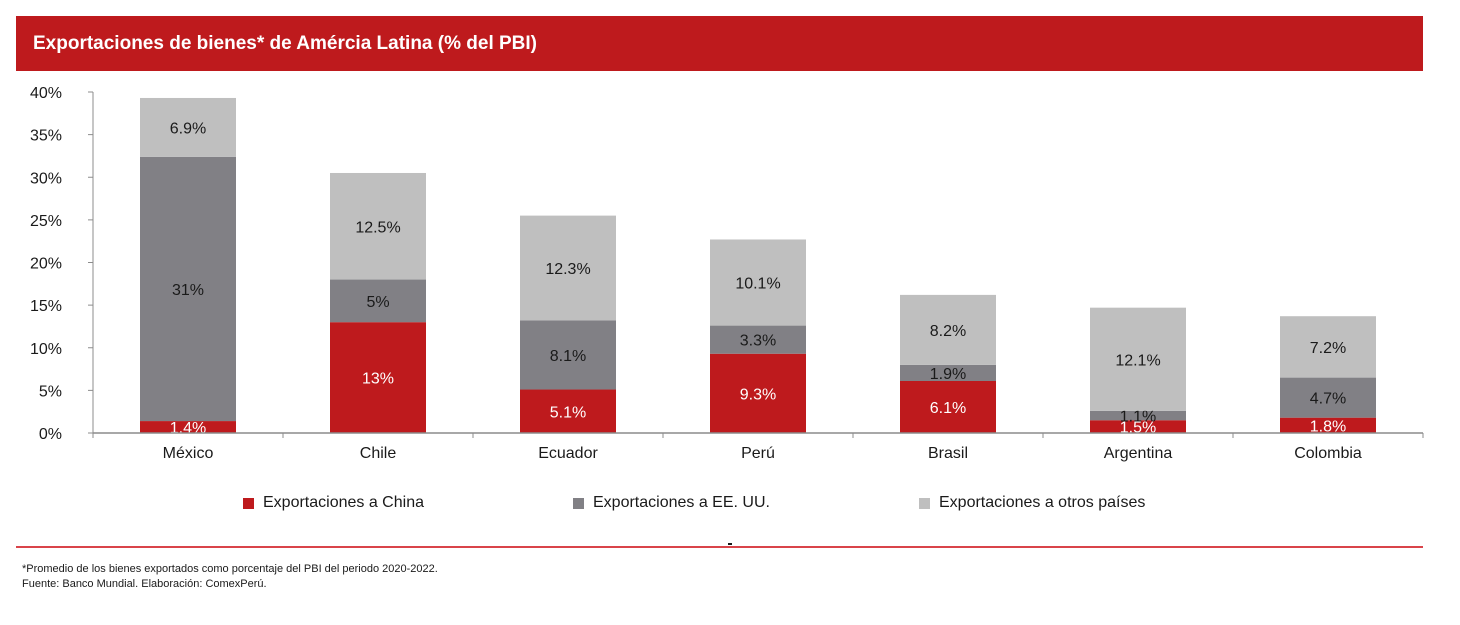 This screenshot has width=1460, height=625. Describe the element at coordinates (46, 264) in the screenshot. I see `y-tick-label: 20%` at that location.